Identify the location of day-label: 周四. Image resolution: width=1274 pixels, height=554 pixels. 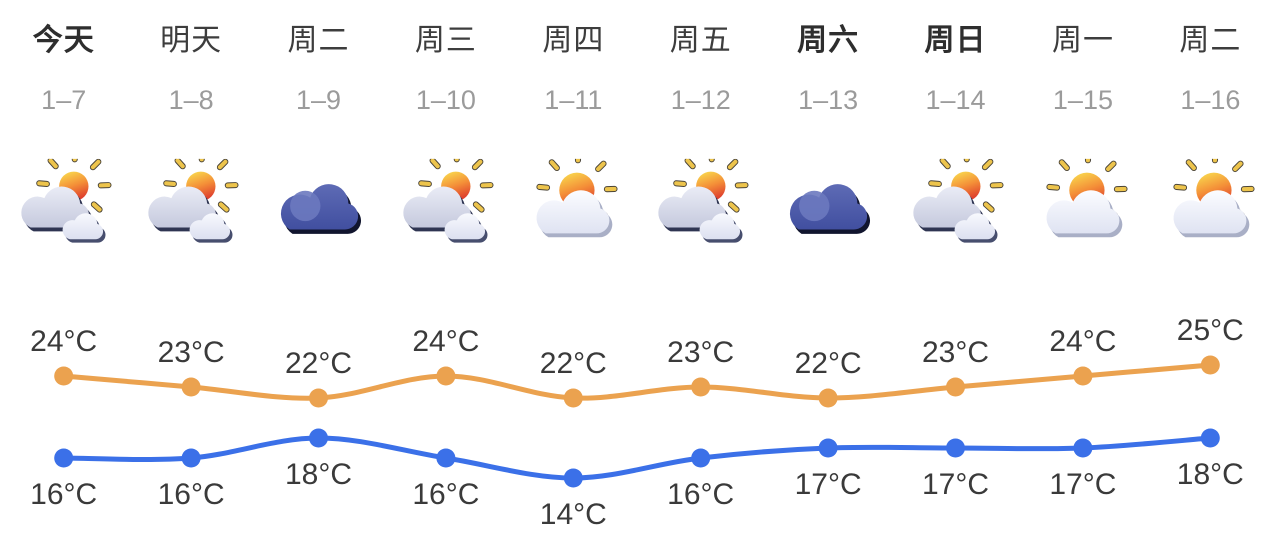
(573, 40).